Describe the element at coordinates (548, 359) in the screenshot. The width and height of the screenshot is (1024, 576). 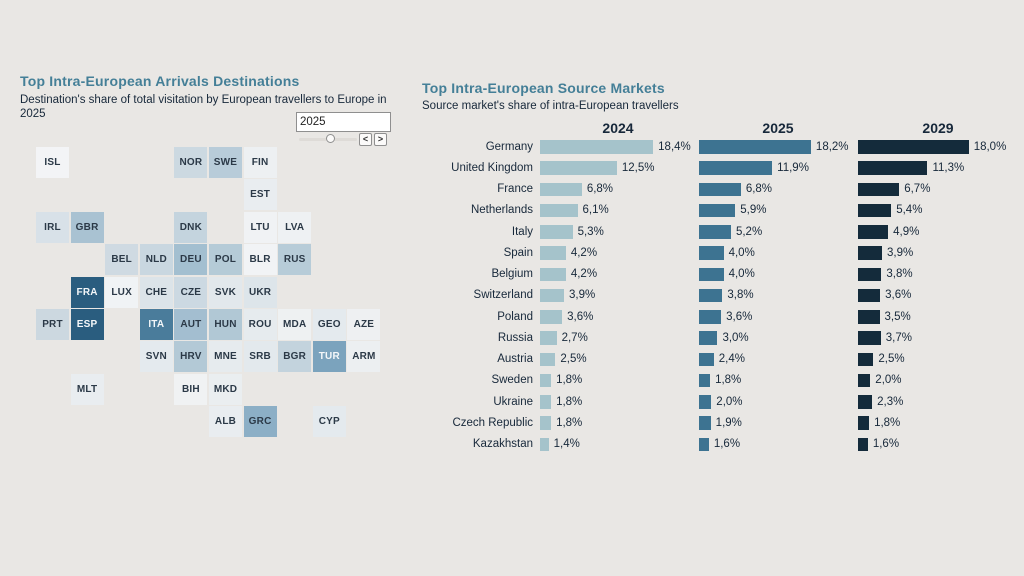
I see `bar-2024-austria` at that location.